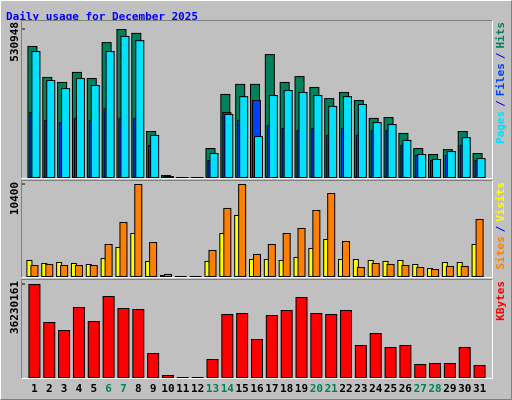 The image size is (512, 400). Describe the element at coordinates (500, 226) in the screenshot. I see `legend: Sites / Visits` at that location.